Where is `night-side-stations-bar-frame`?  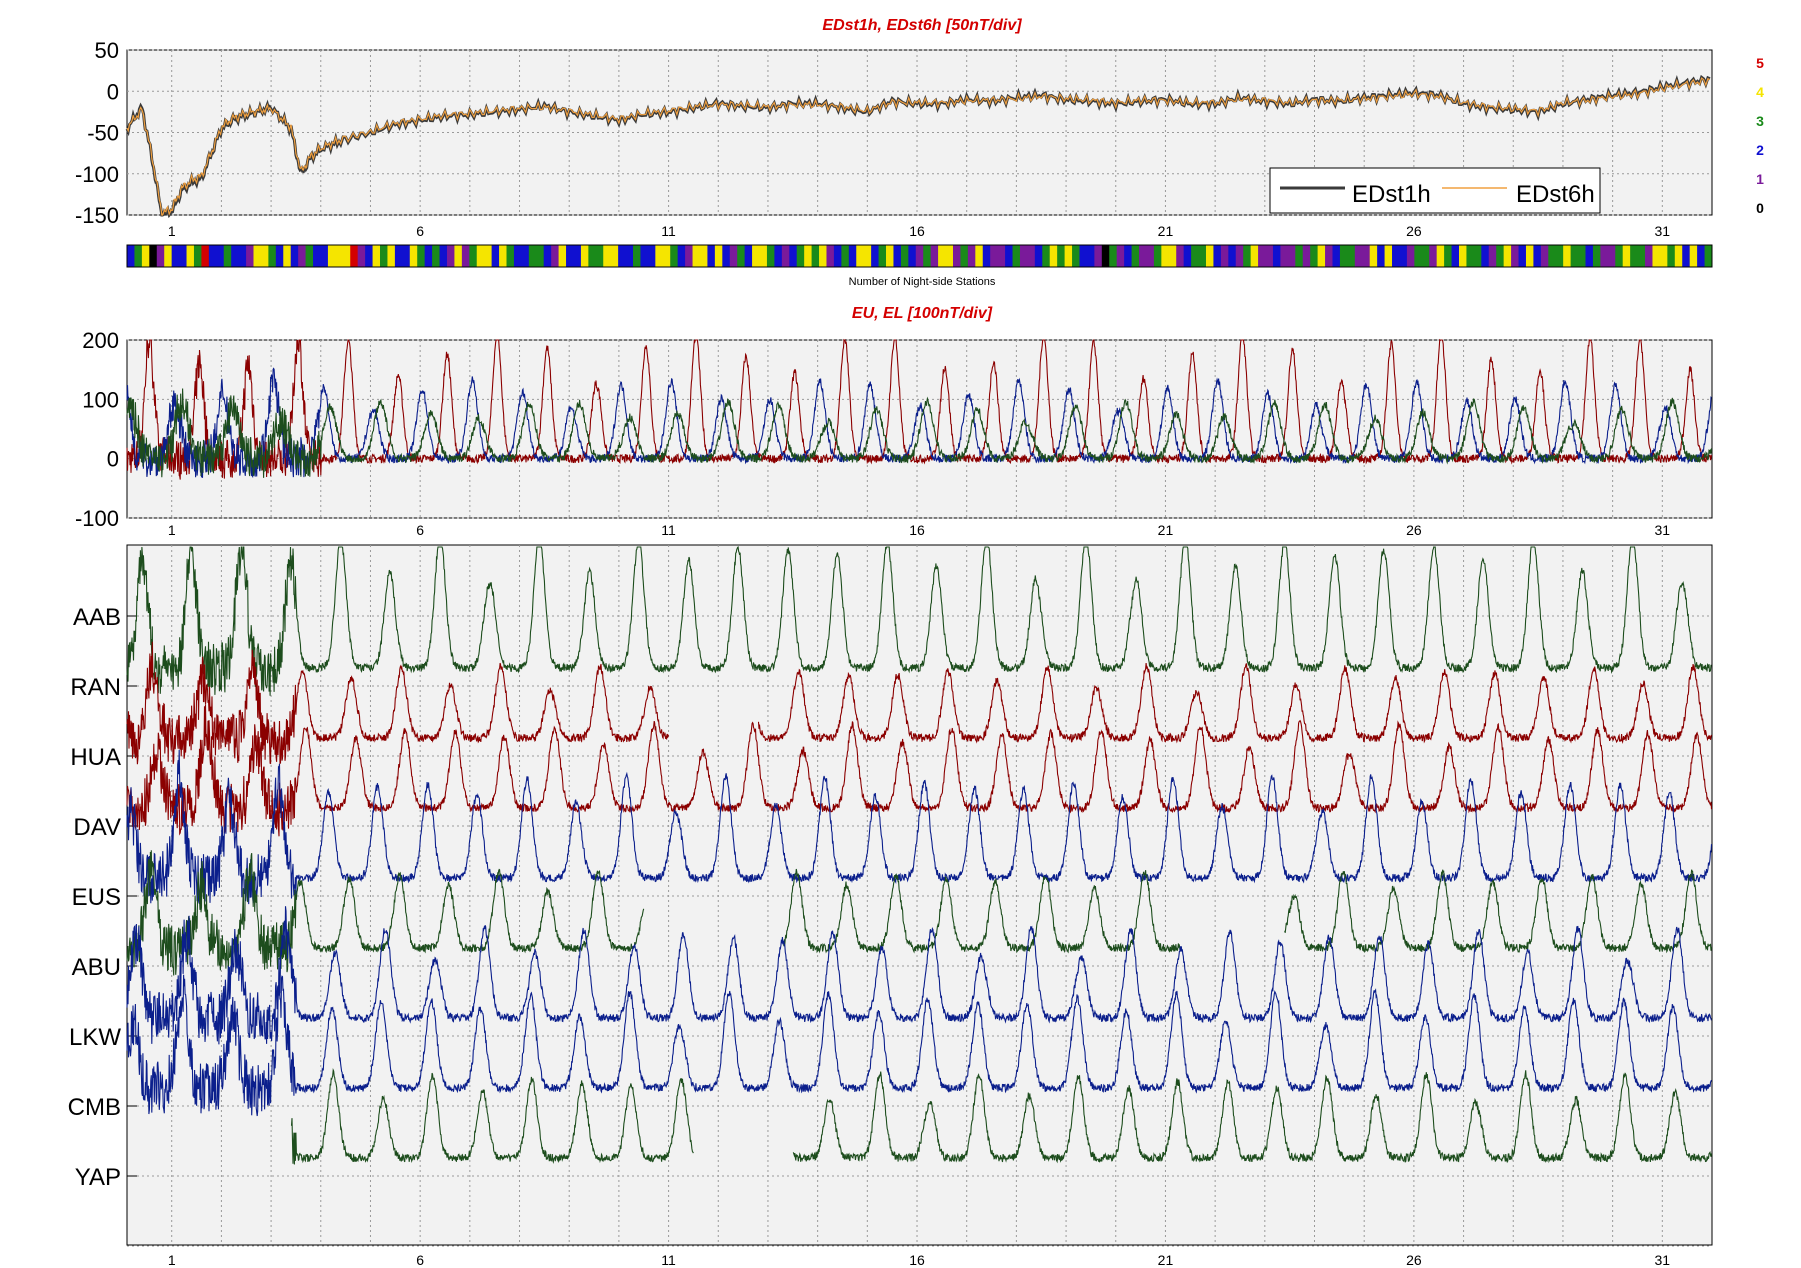 night-side-stations-bar-frame is located at coordinates (919, 256).